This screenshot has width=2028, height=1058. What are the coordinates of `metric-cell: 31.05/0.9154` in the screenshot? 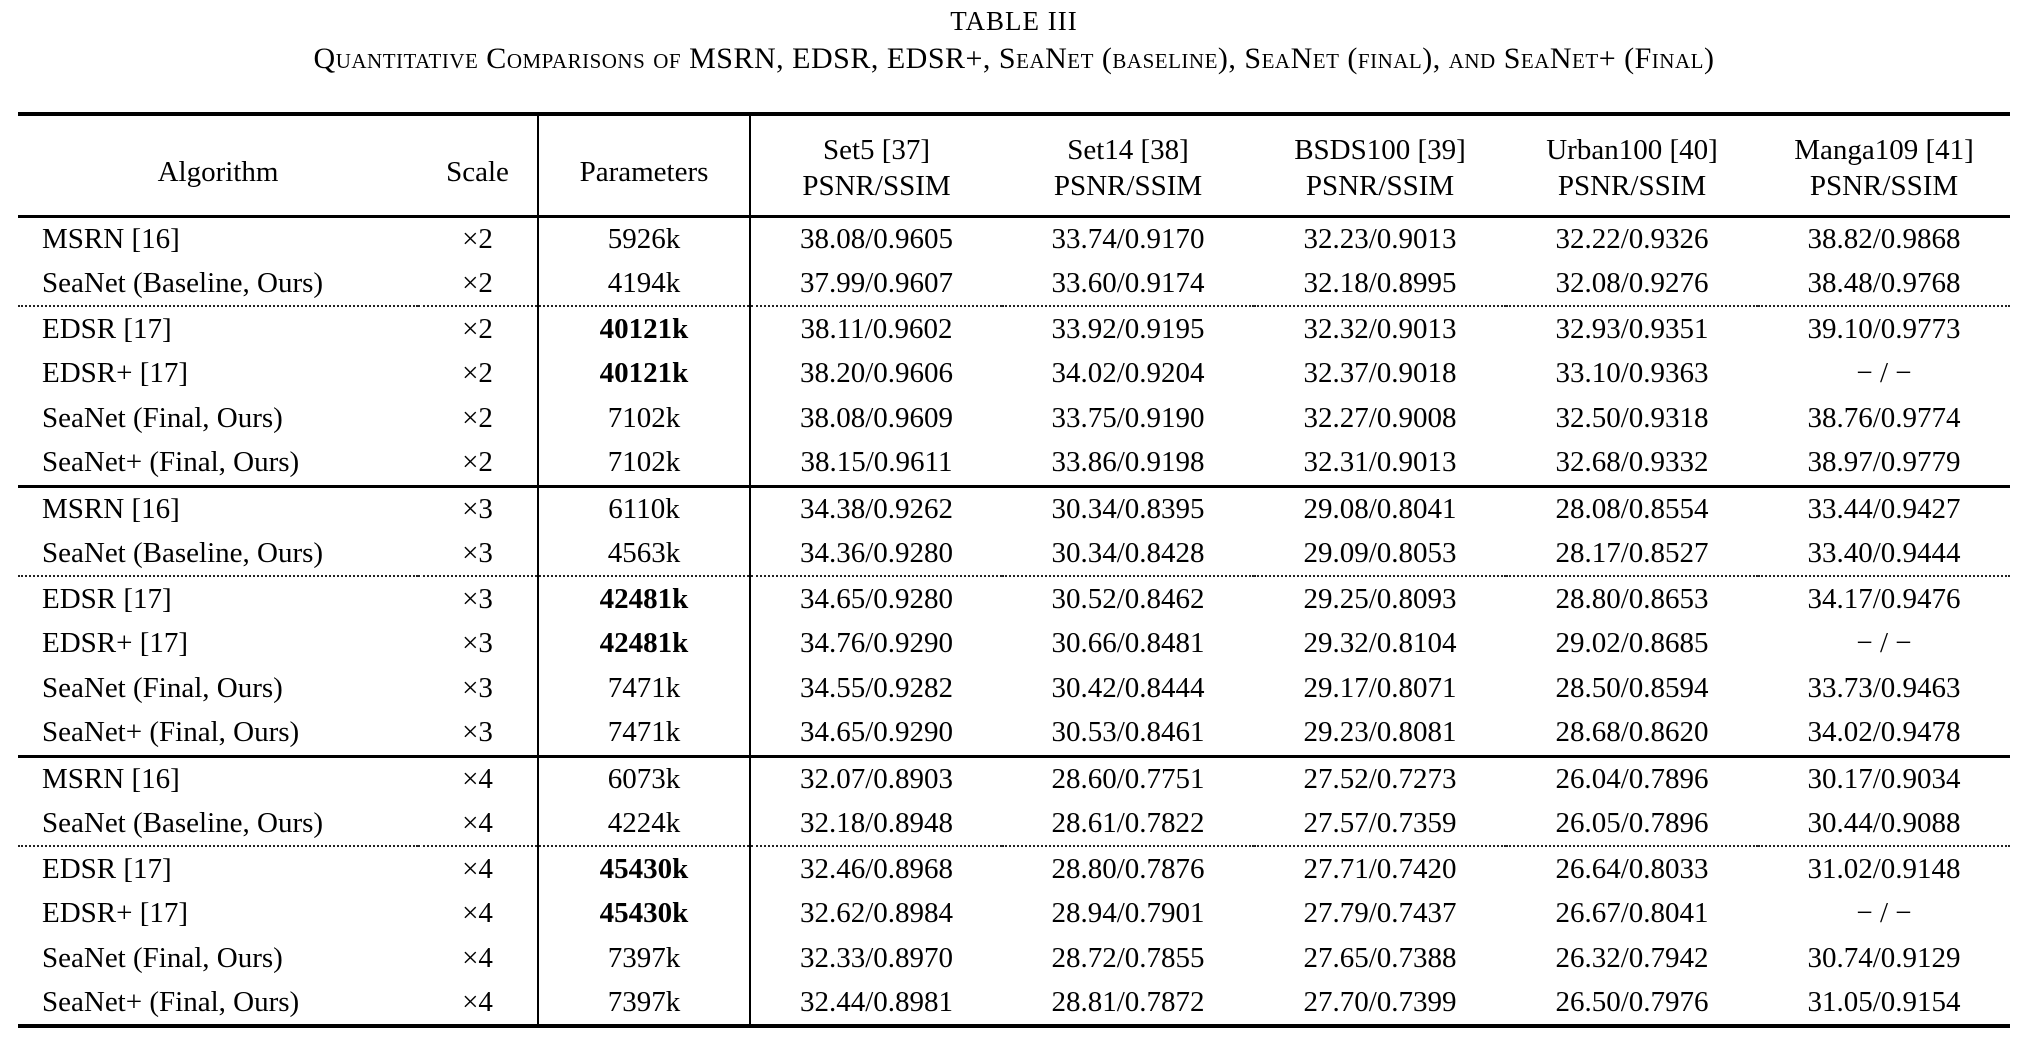 It's located at (1884, 1002).